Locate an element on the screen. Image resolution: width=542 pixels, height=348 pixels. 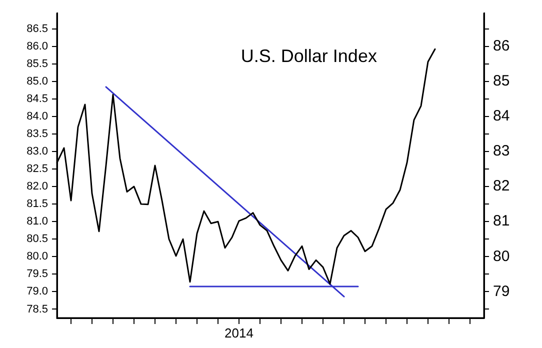
y-tick-label: 82.0 is located at coordinates (37, 186).